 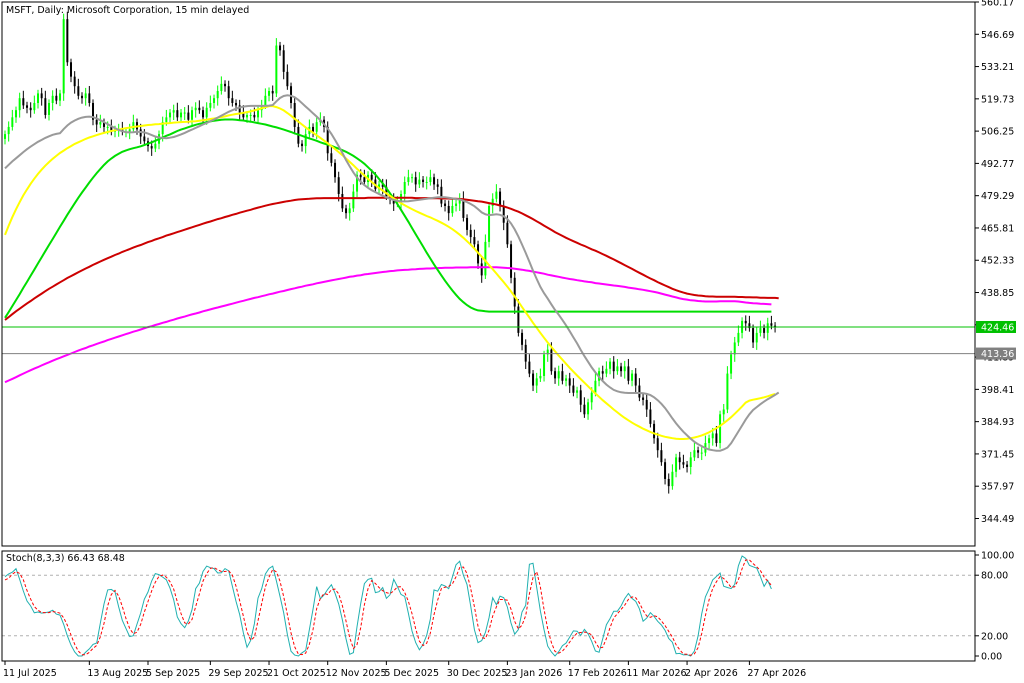 What do you see at coordinates (997, 454) in the screenshot?
I see `price-tick-label: 371.45` at bounding box center [997, 454].